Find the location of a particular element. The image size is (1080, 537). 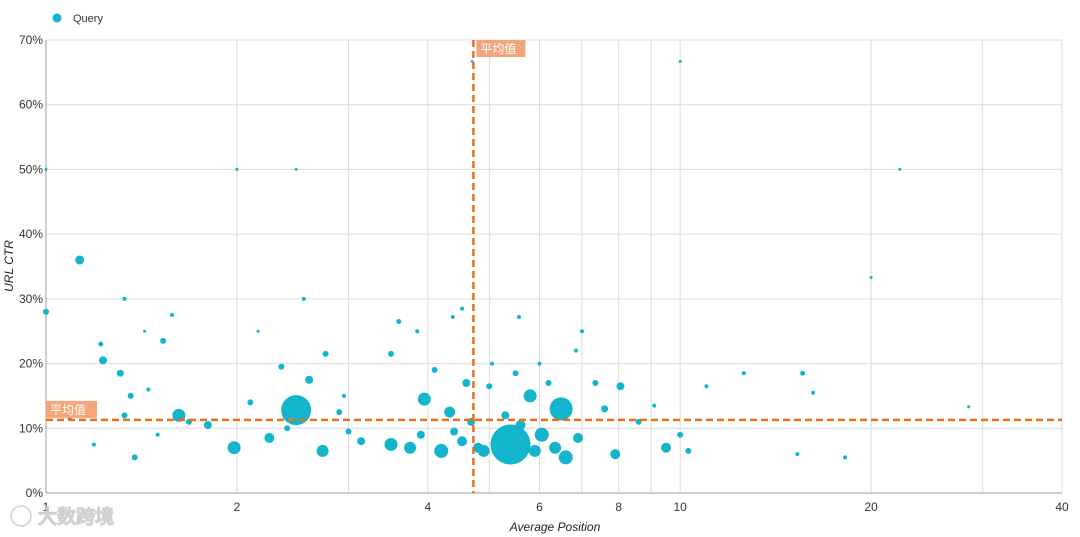

x-average-label-bg is located at coordinates (501, 48).